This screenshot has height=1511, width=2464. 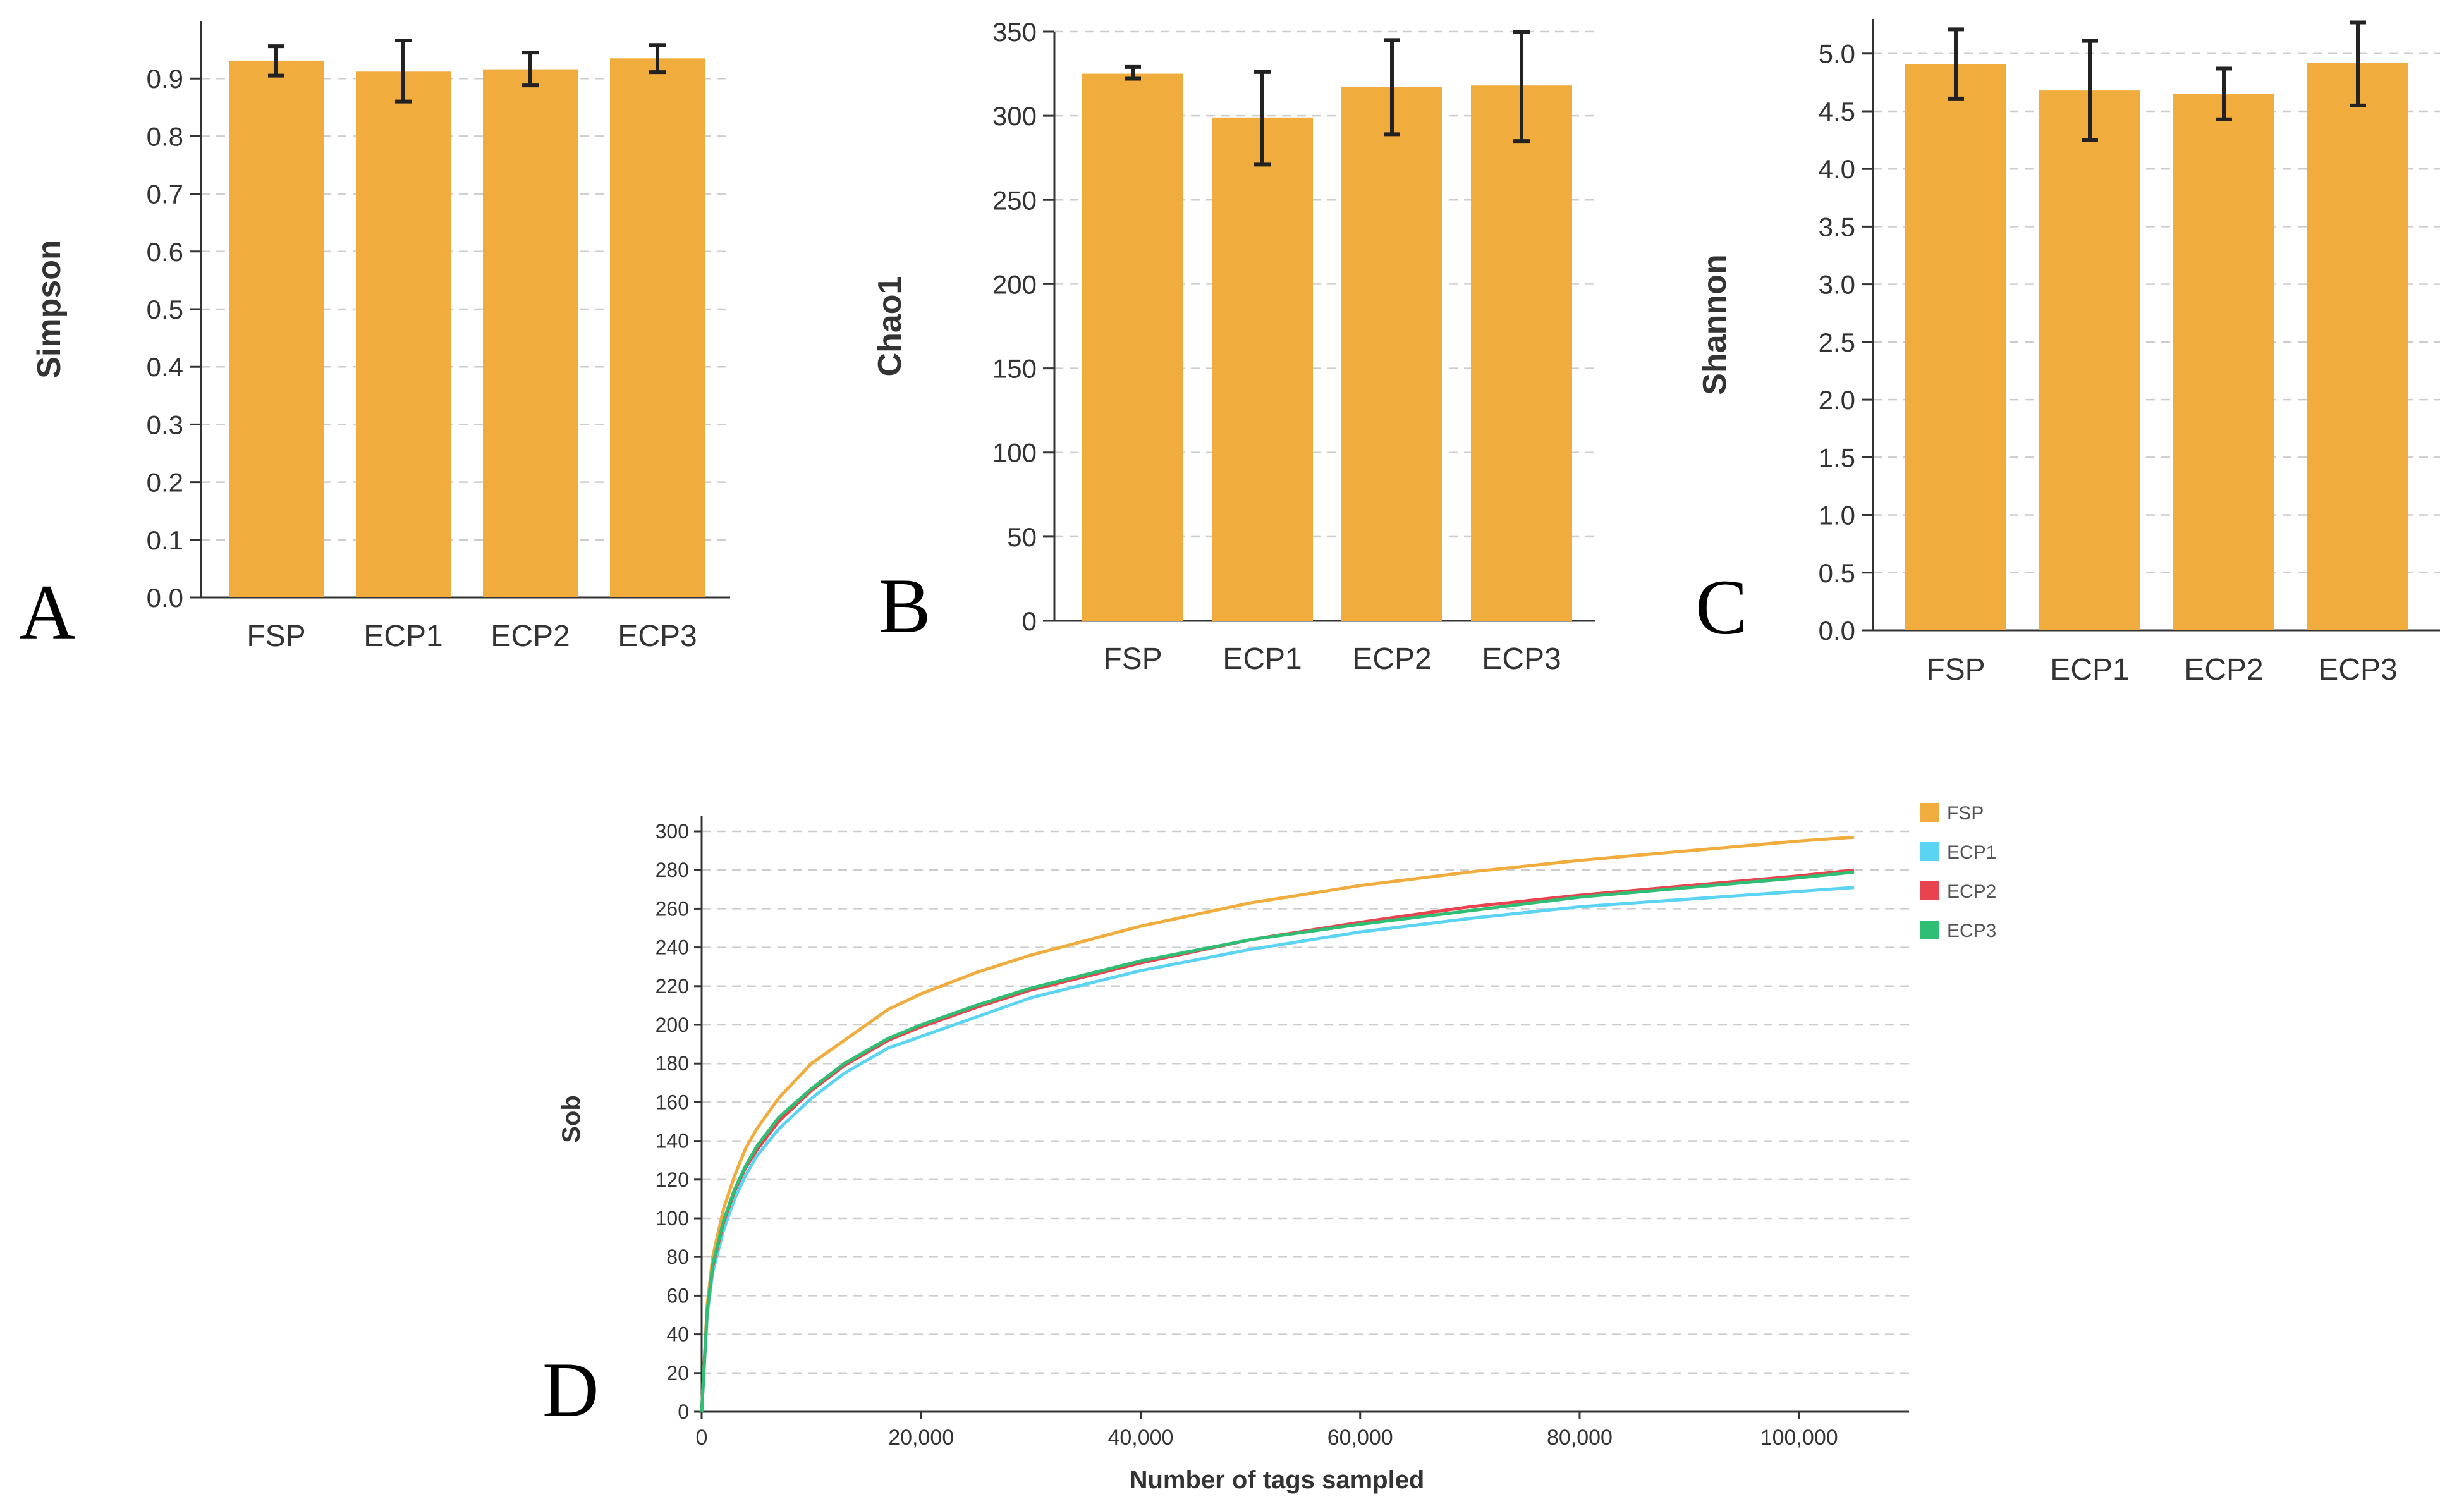 What do you see at coordinates (672, 986) in the screenshot?
I see `y-tick-label: 220` at bounding box center [672, 986].